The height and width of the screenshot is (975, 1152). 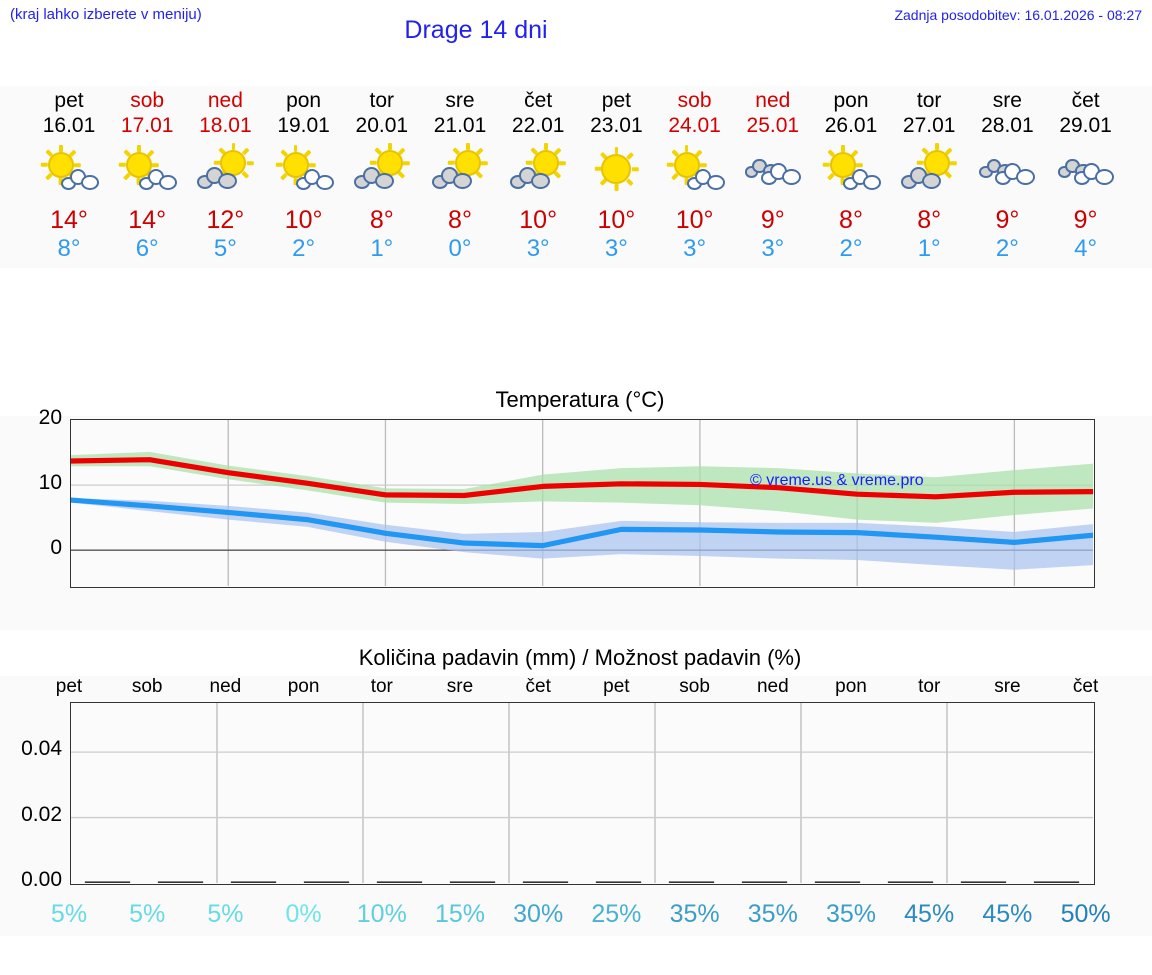 I want to click on day-column: pet 23.01 10° 3°, so click(x=616, y=174).